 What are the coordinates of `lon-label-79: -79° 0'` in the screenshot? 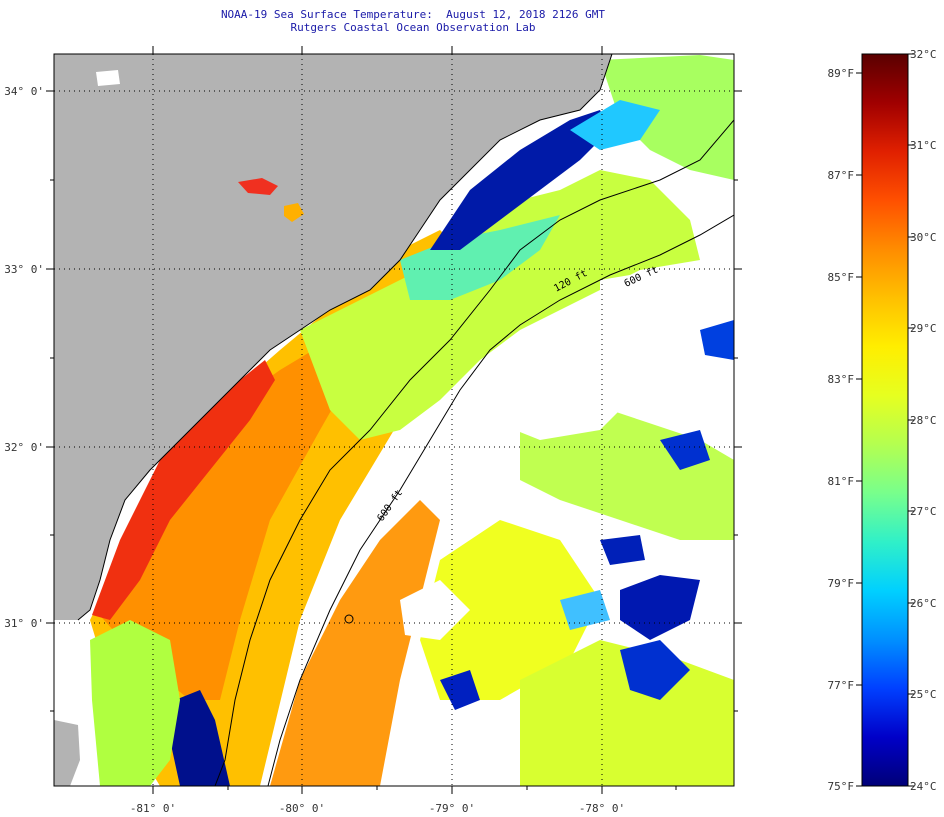 It's located at (452, 808).